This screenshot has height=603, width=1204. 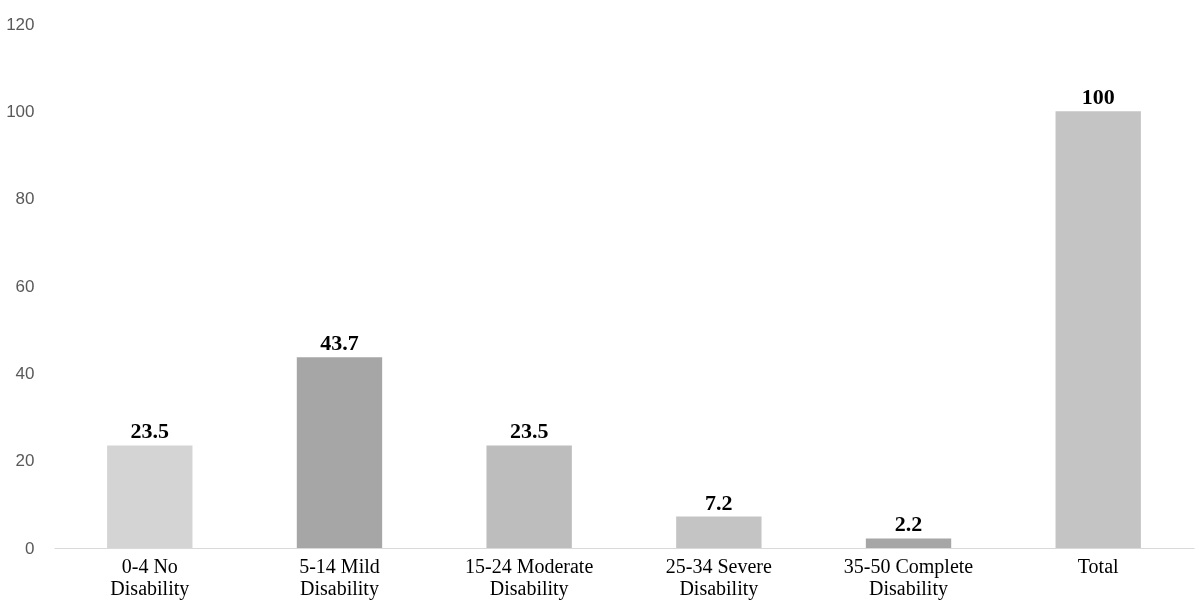 I want to click on data-label: 2.2, so click(x=908, y=524).